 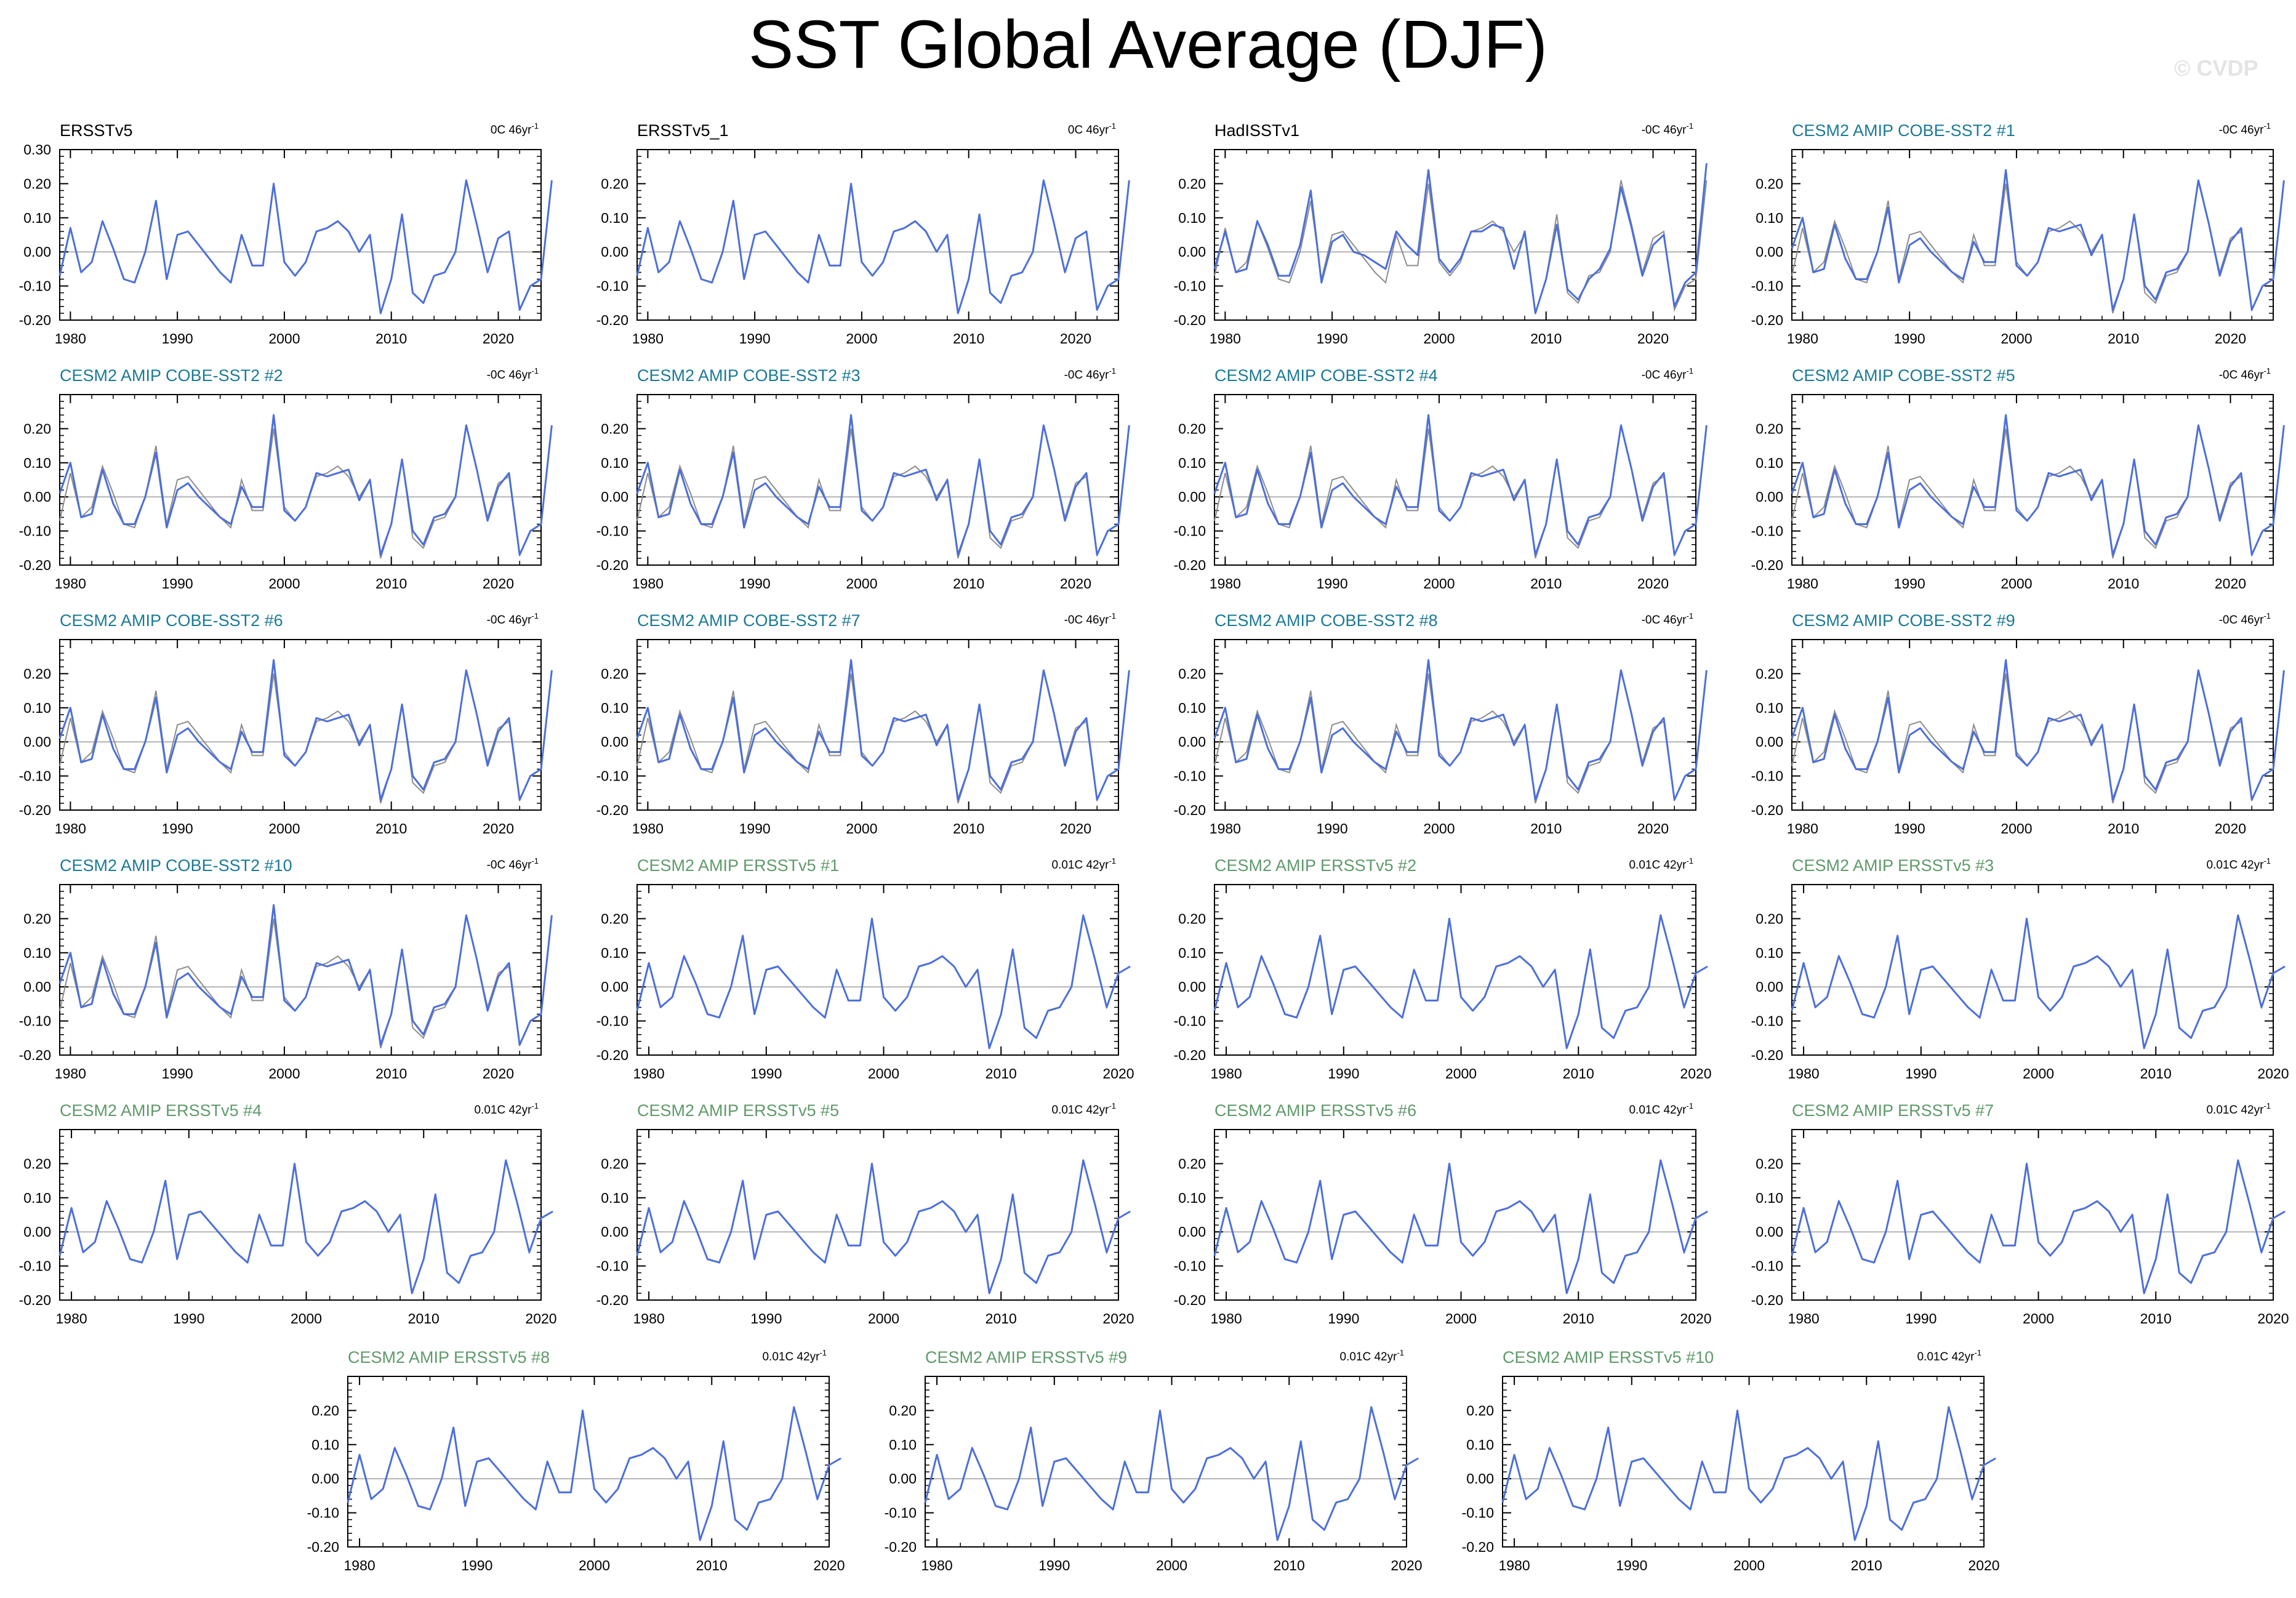 What do you see at coordinates (1893, 866) in the screenshot?
I see `panel-title: CESM2 AMIP ERSSTv5 #3` at bounding box center [1893, 866].